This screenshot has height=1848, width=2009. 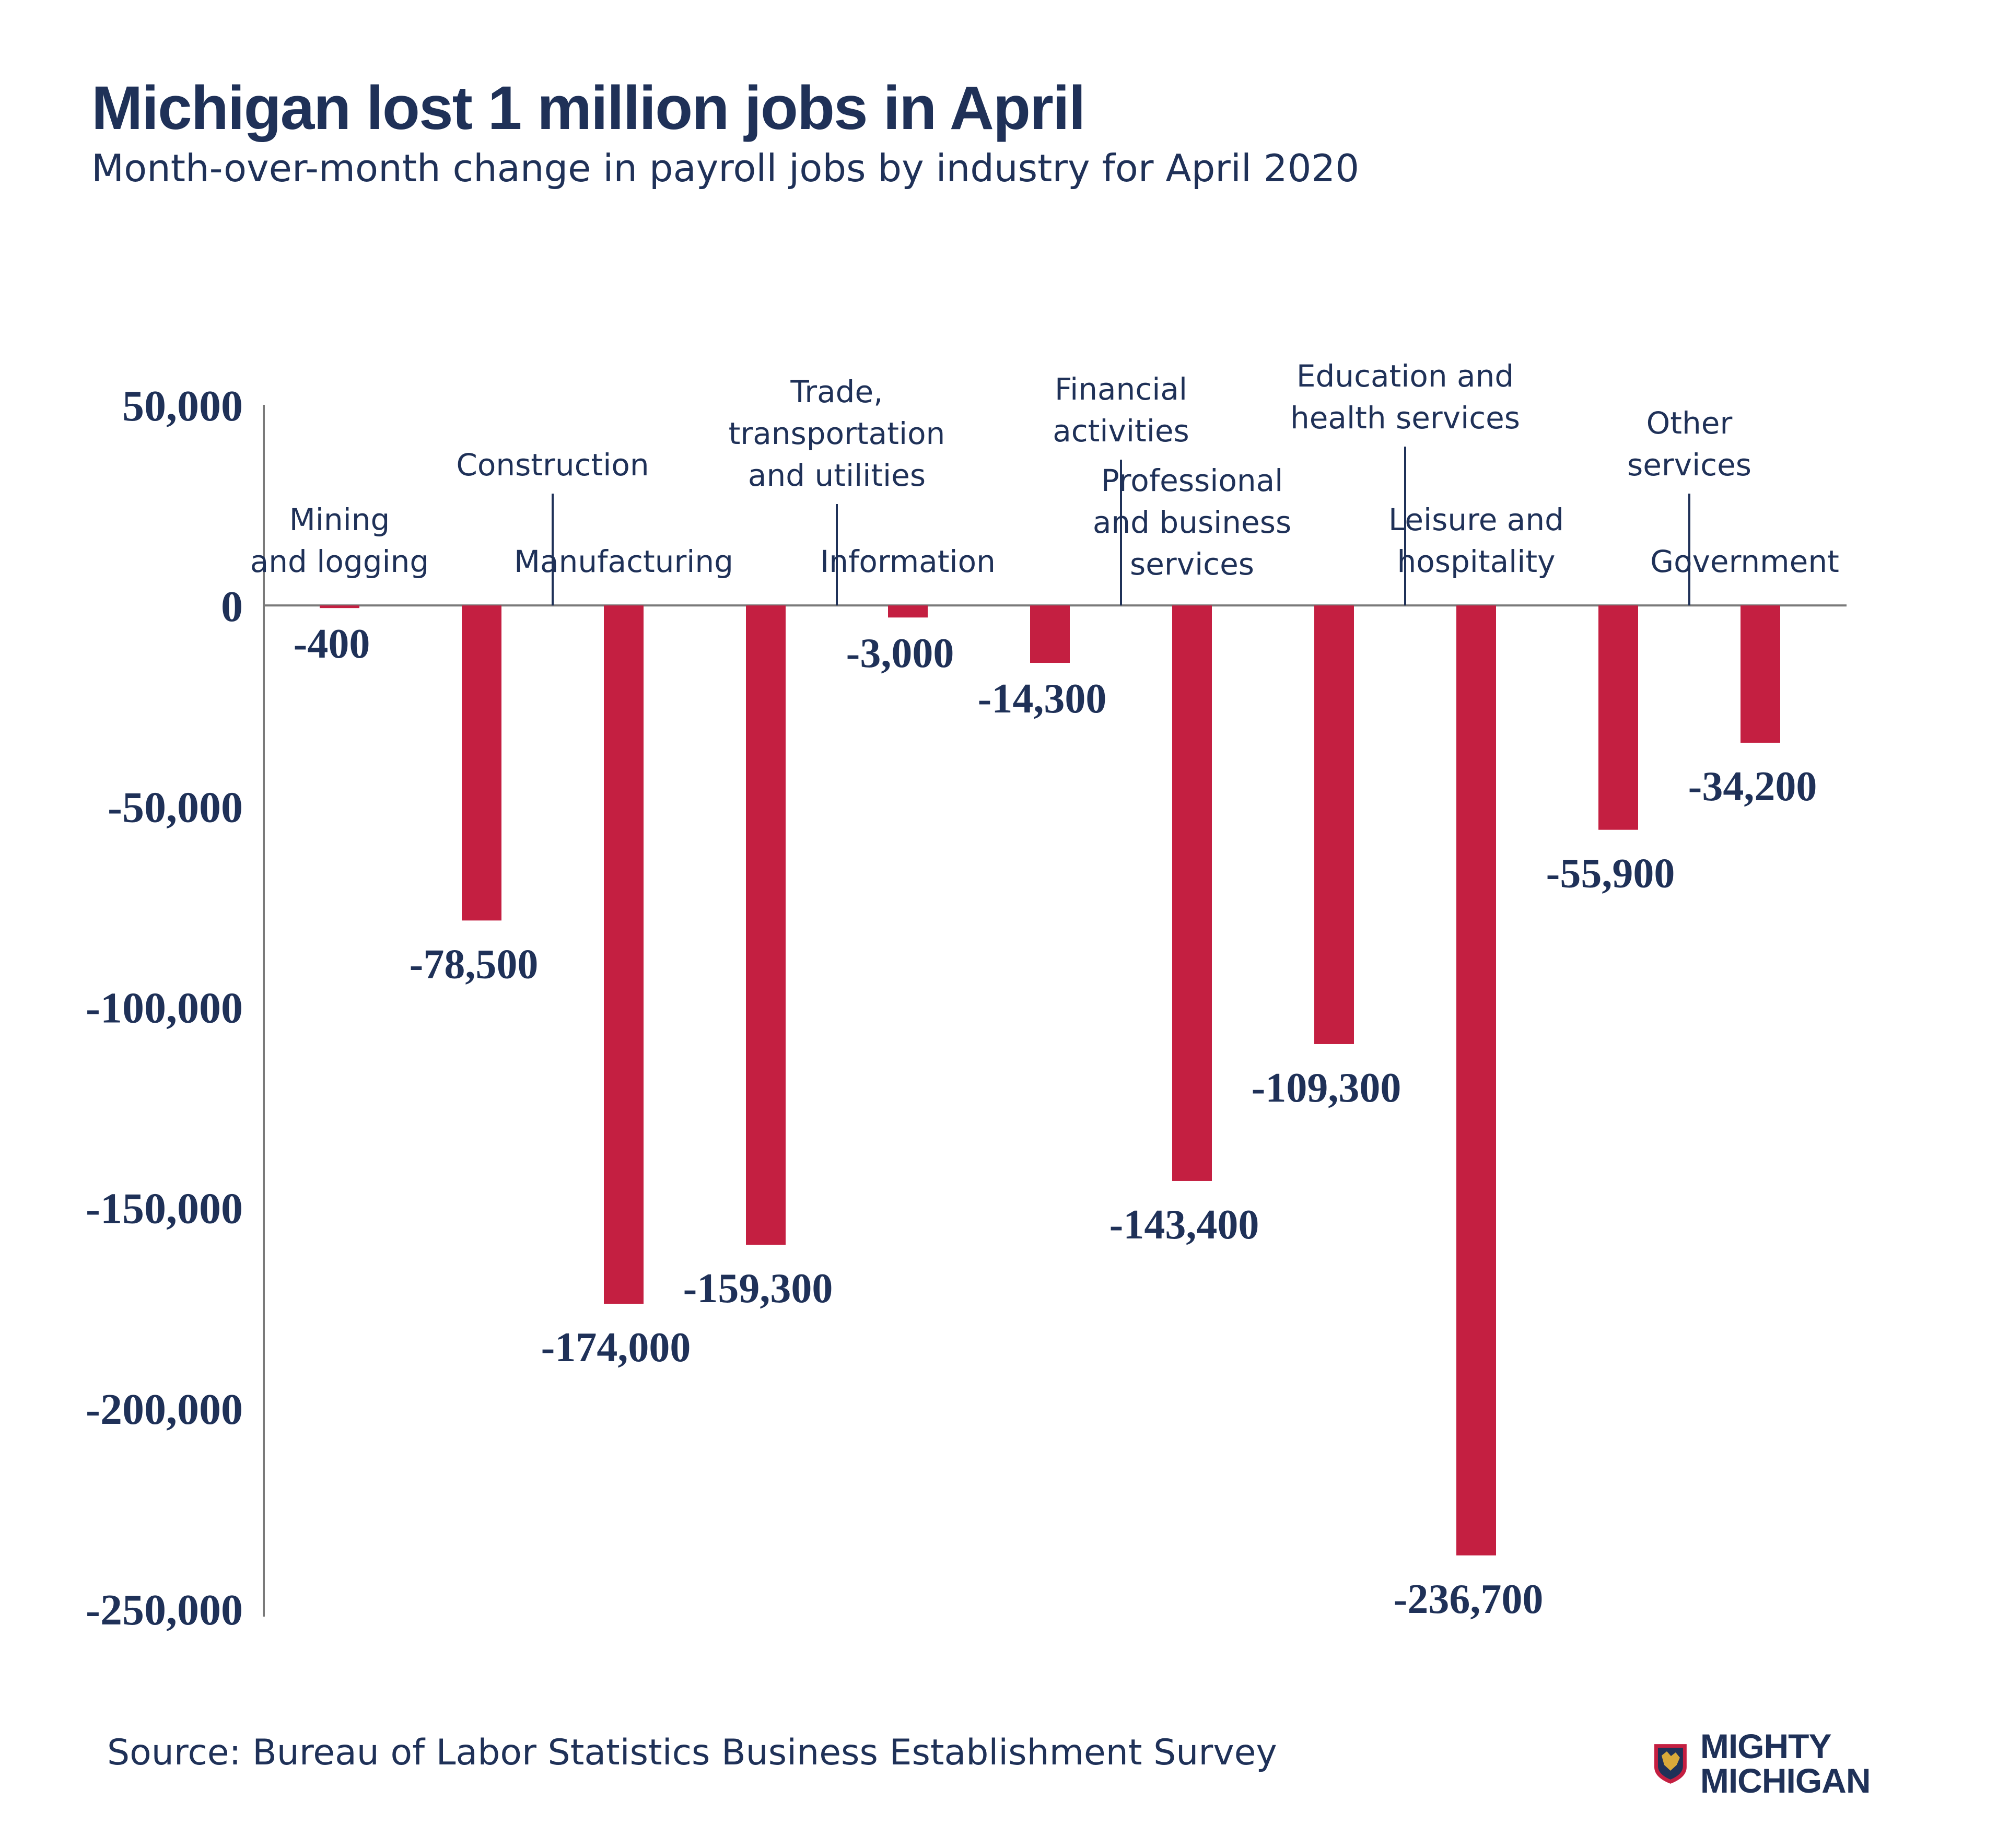 What do you see at coordinates (1476, 519) in the screenshot?
I see `category-label-line: Leisure and` at bounding box center [1476, 519].